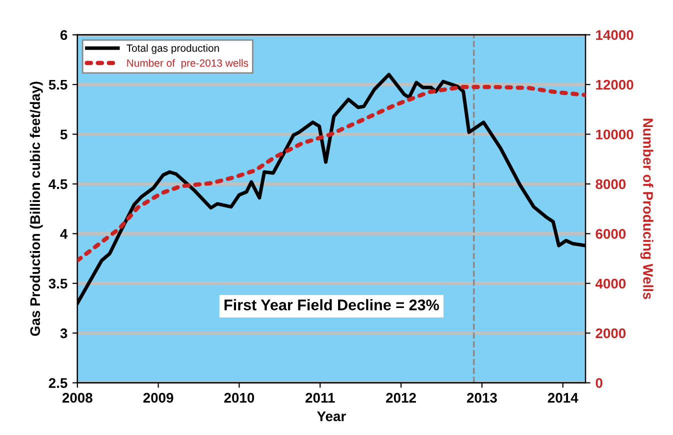 The width and height of the screenshot is (673, 435). What do you see at coordinates (172, 49) in the screenshot?
I see `legend-label: Total gas production` at bounding box center [172, 49].